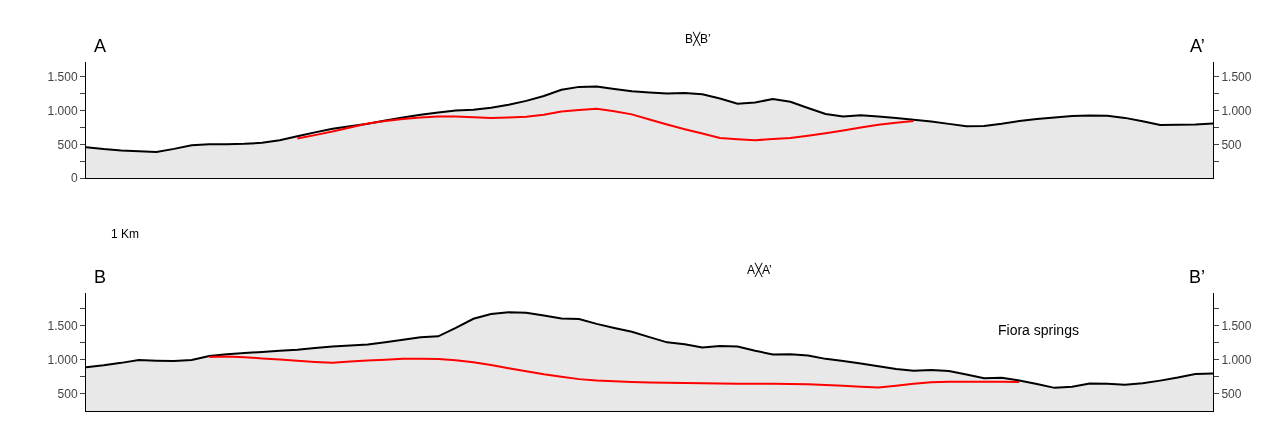 This screenshot has width=1265, height=437. What do you see at coordinates (1197, 46) in the screenshot?
I see `text: A’` at bounding box center [1197, 46].